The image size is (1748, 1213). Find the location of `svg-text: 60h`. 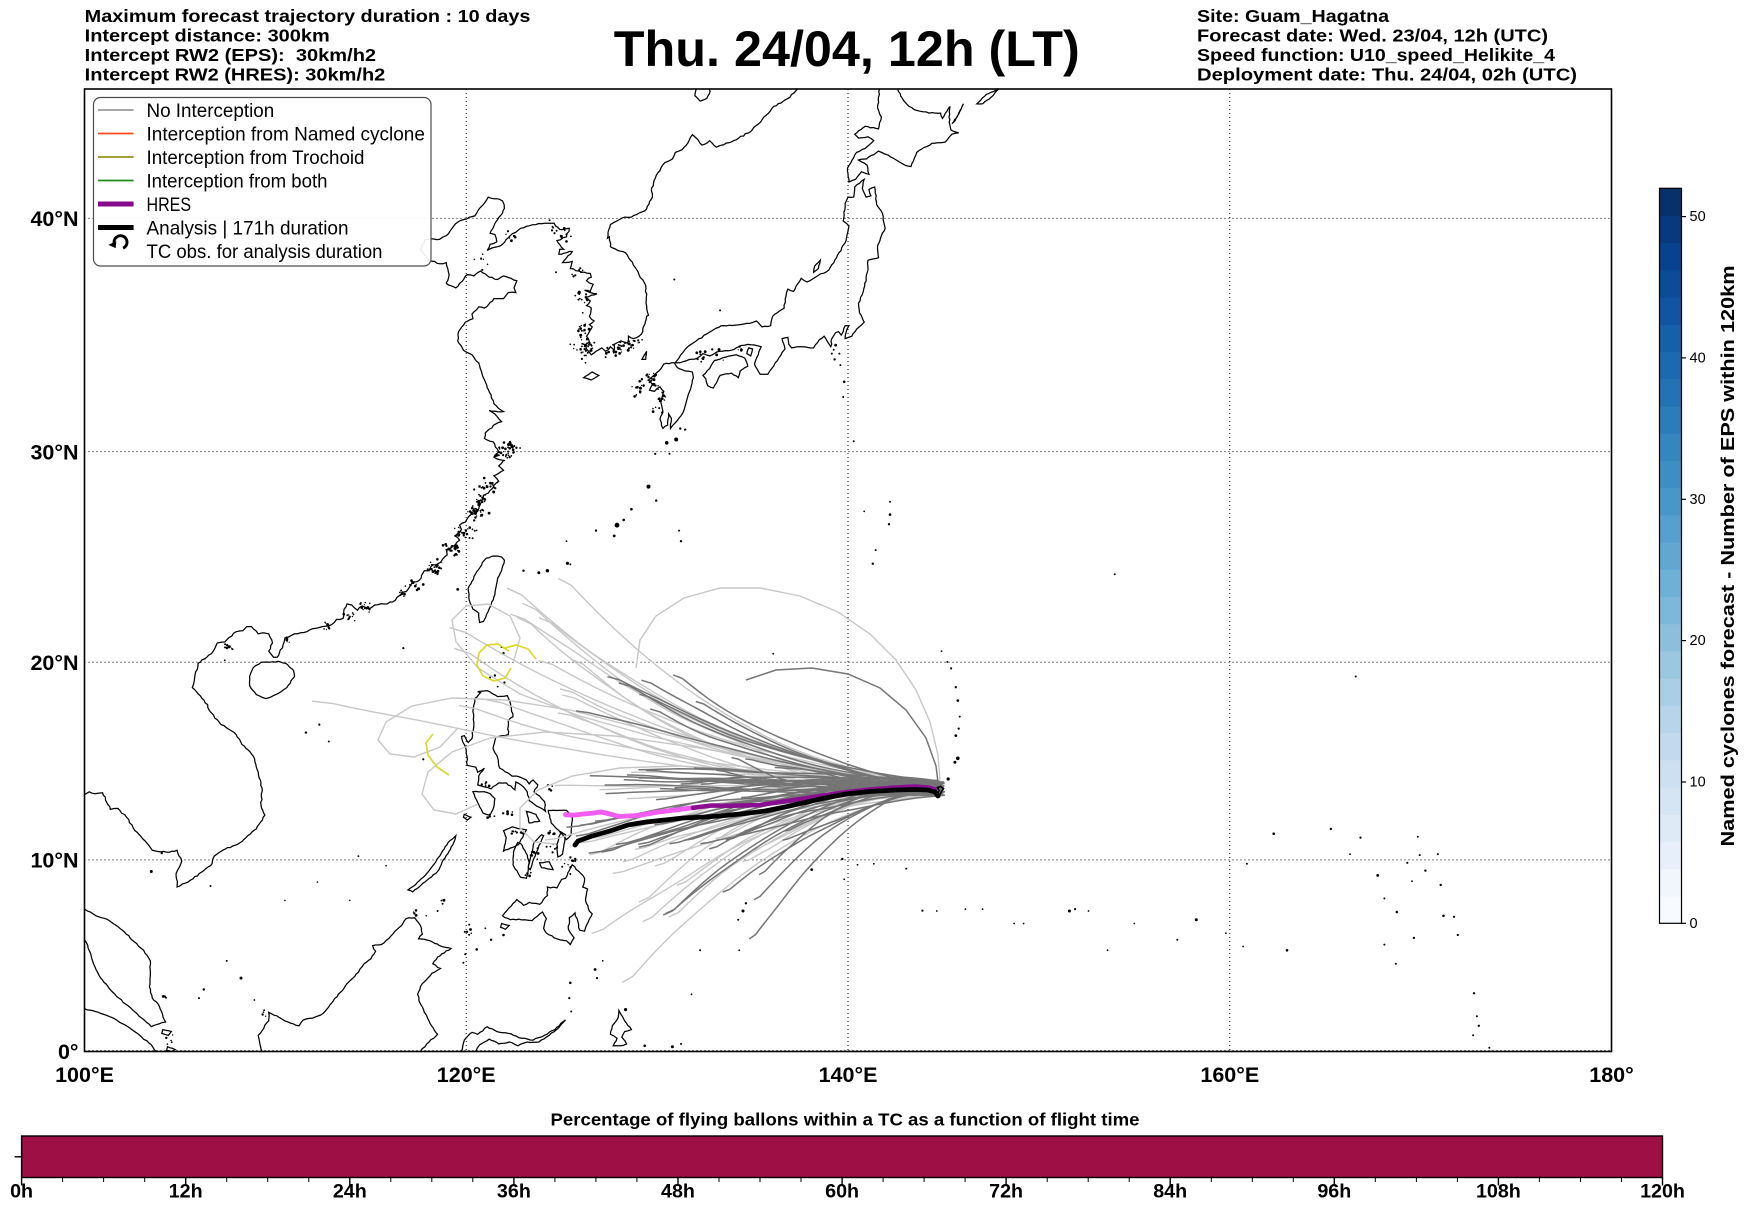

svg-text: 60h is located at coordinates (842, 1192).